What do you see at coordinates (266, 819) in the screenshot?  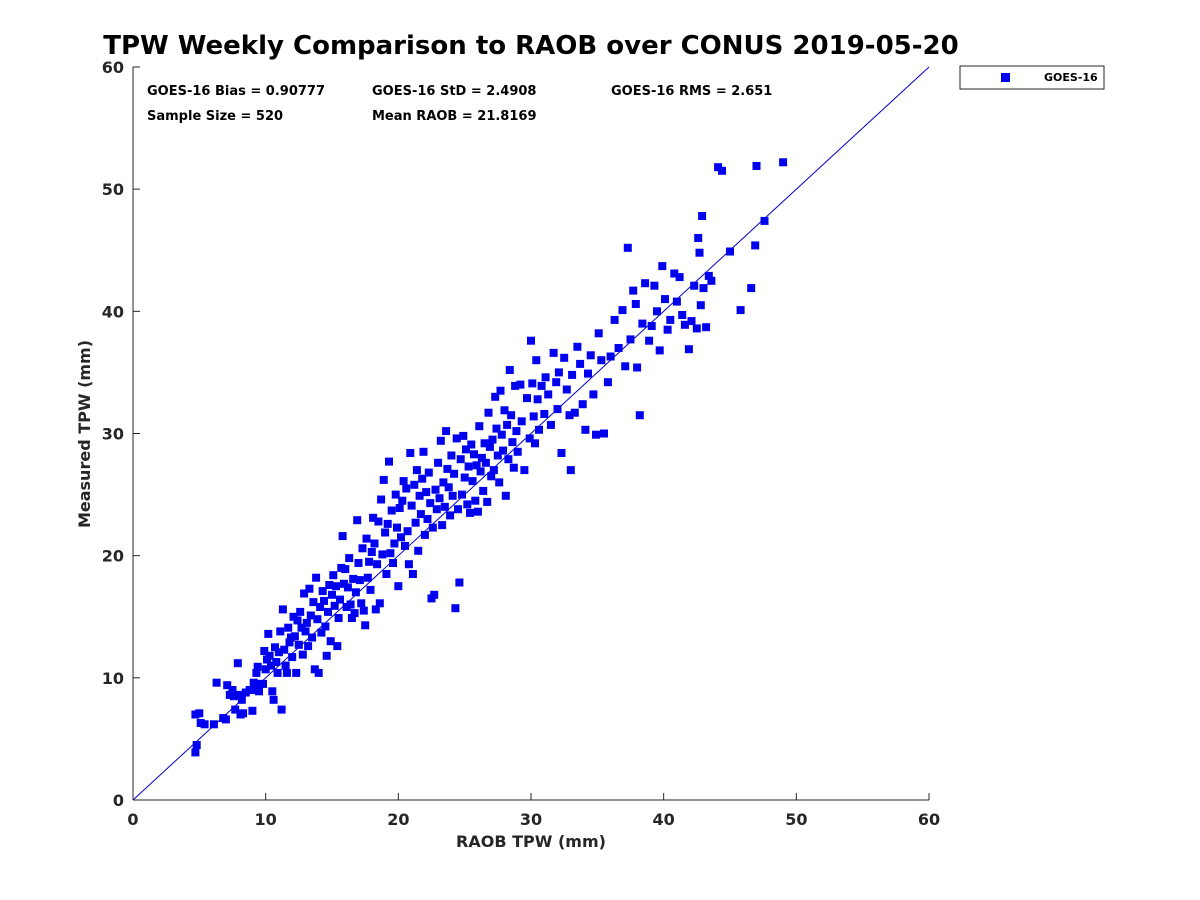 I see `x-tick-label: 10` at bounding box center [266, 819].